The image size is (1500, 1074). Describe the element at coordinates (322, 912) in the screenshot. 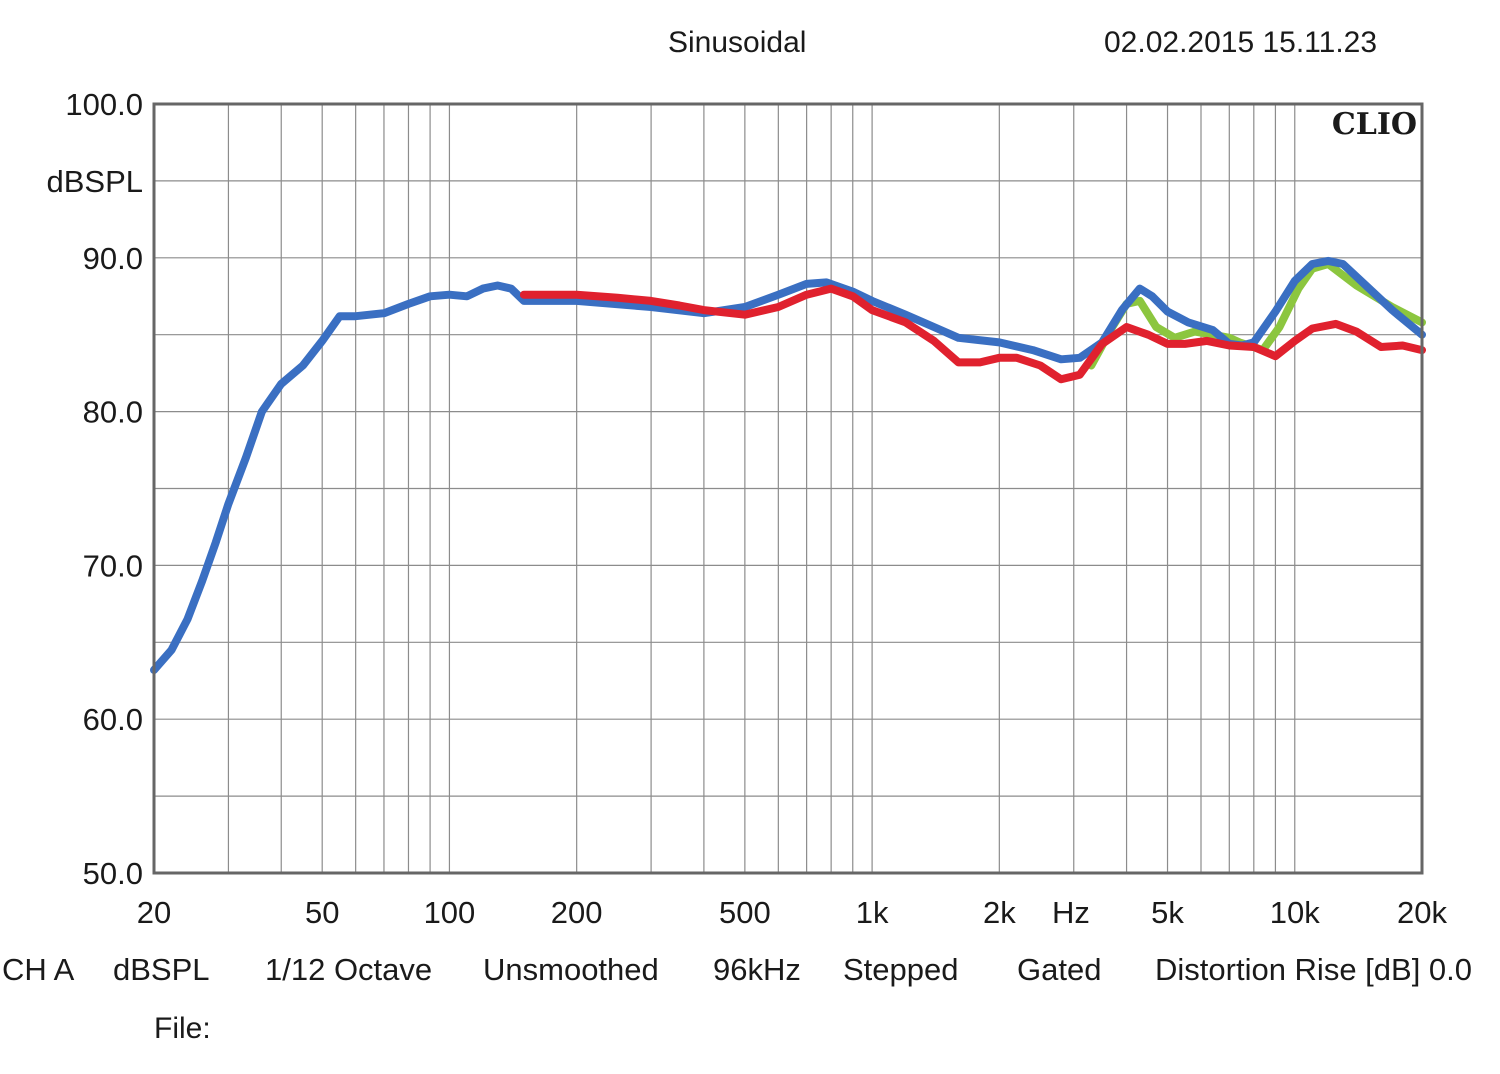

I see `x-tick-label: 50` at that location.